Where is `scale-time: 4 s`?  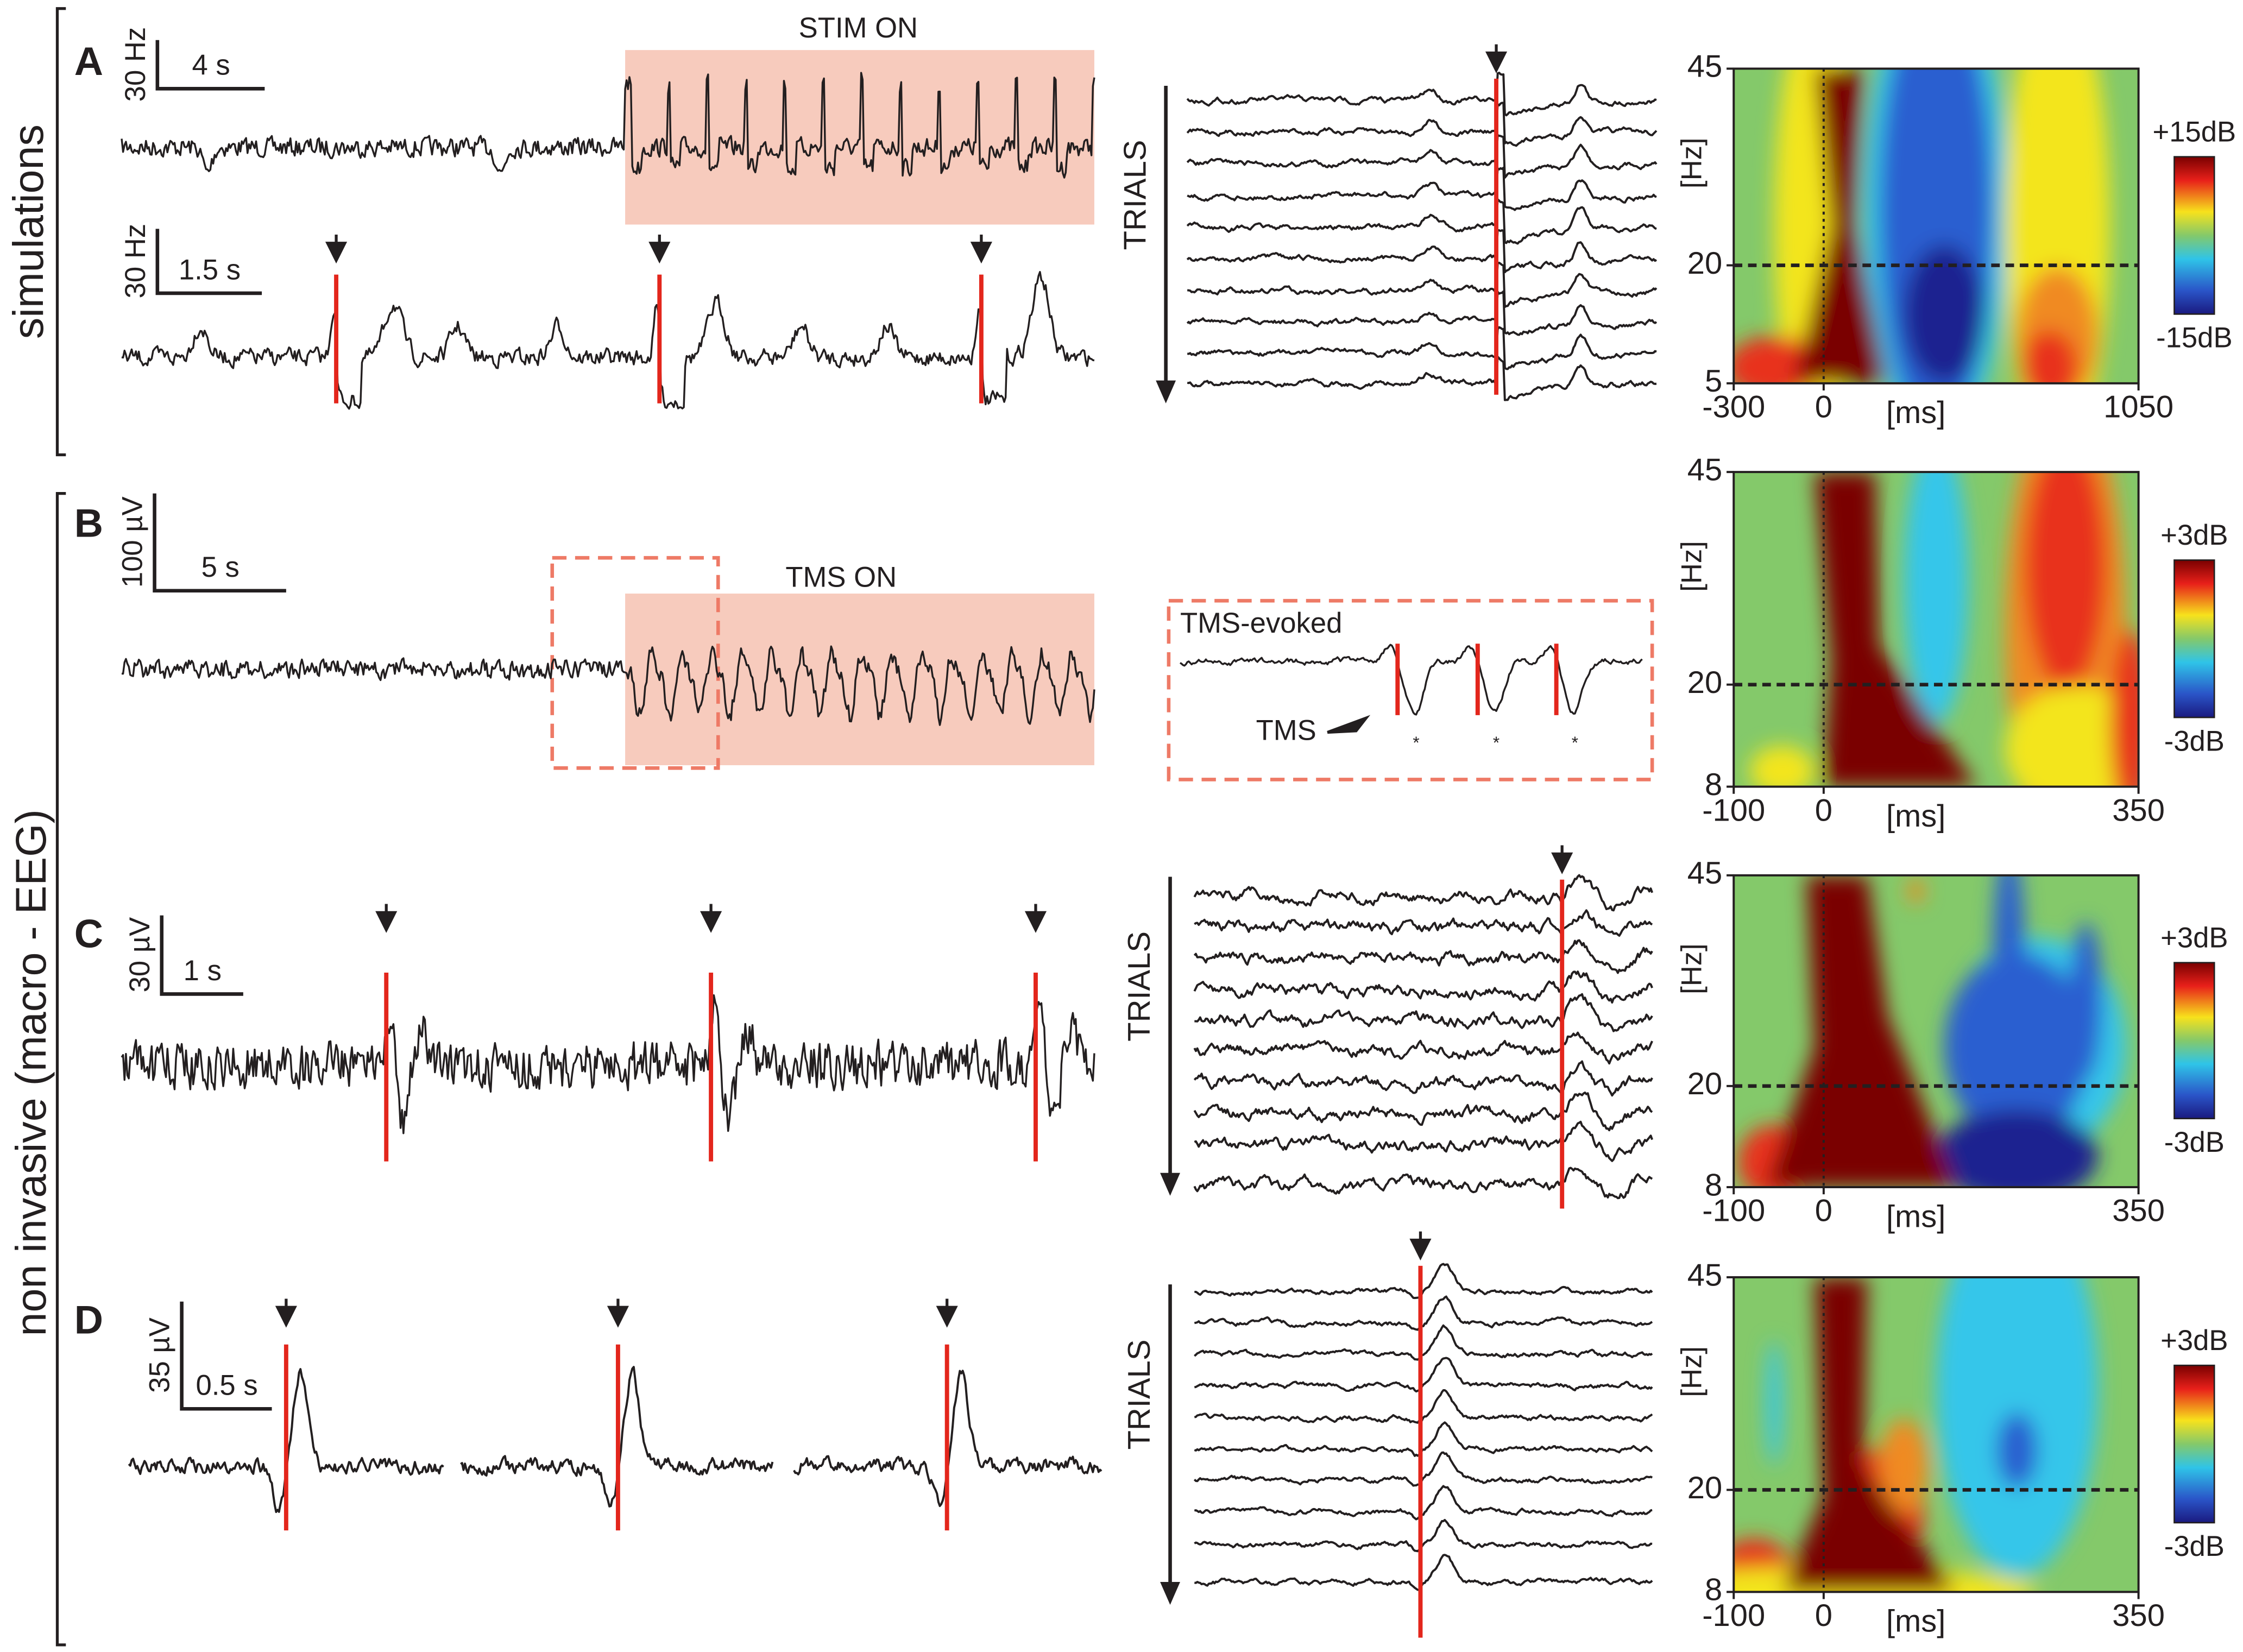
scale-time: 4 s is located at coordinates (211, 65).